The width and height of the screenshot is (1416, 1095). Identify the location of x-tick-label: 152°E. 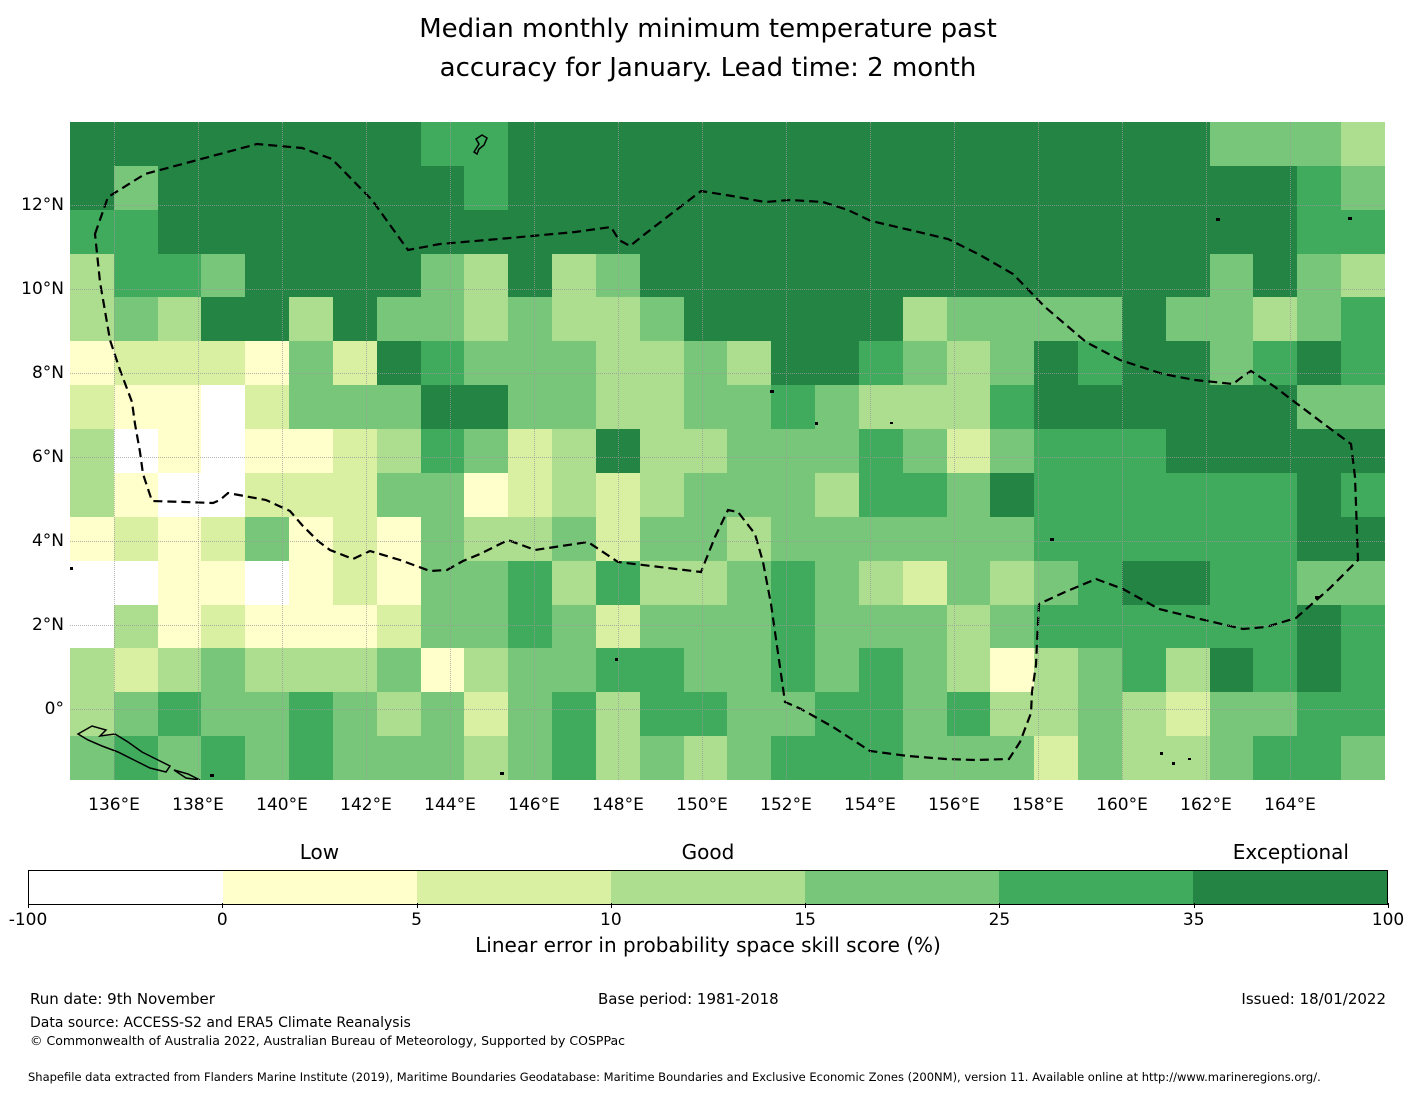
(786, 805).